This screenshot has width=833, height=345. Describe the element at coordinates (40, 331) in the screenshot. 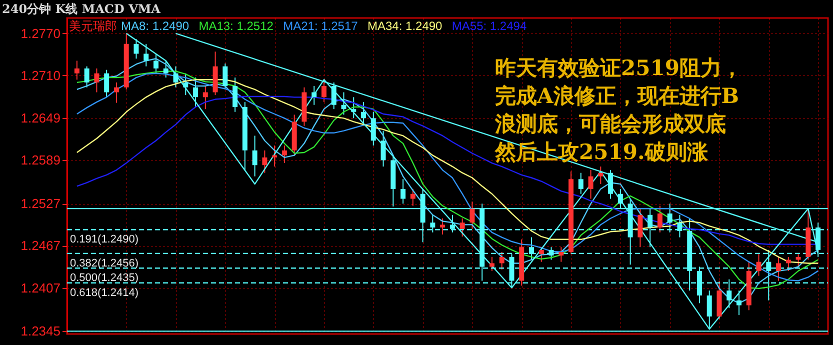

I see `y-tick-label: 1.2345` at that location.